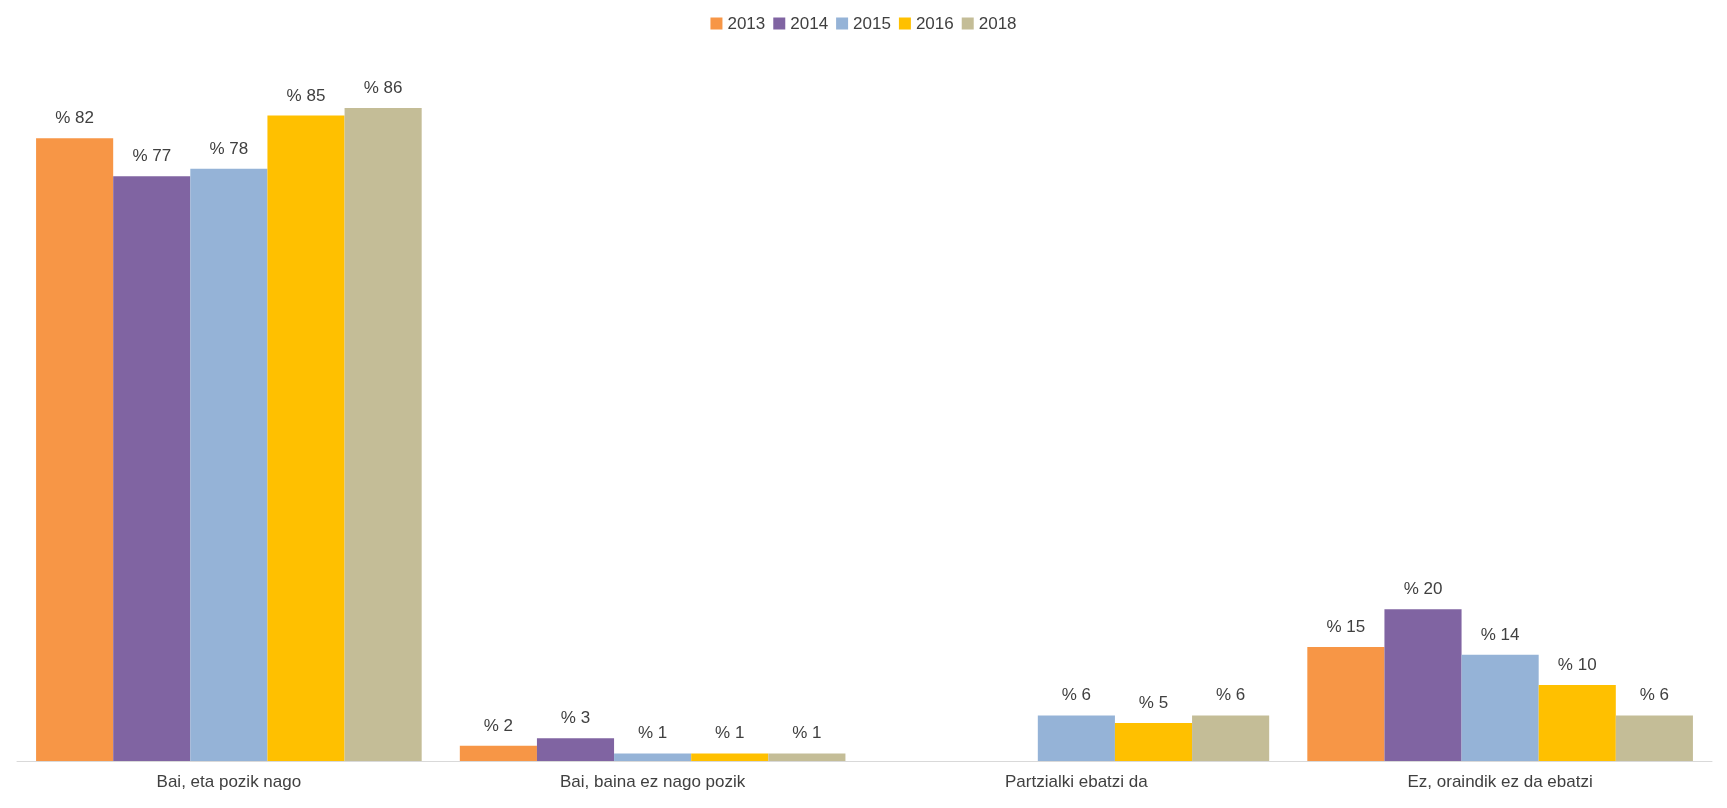  I want to click on data-label: % 82, so click(74, 118).